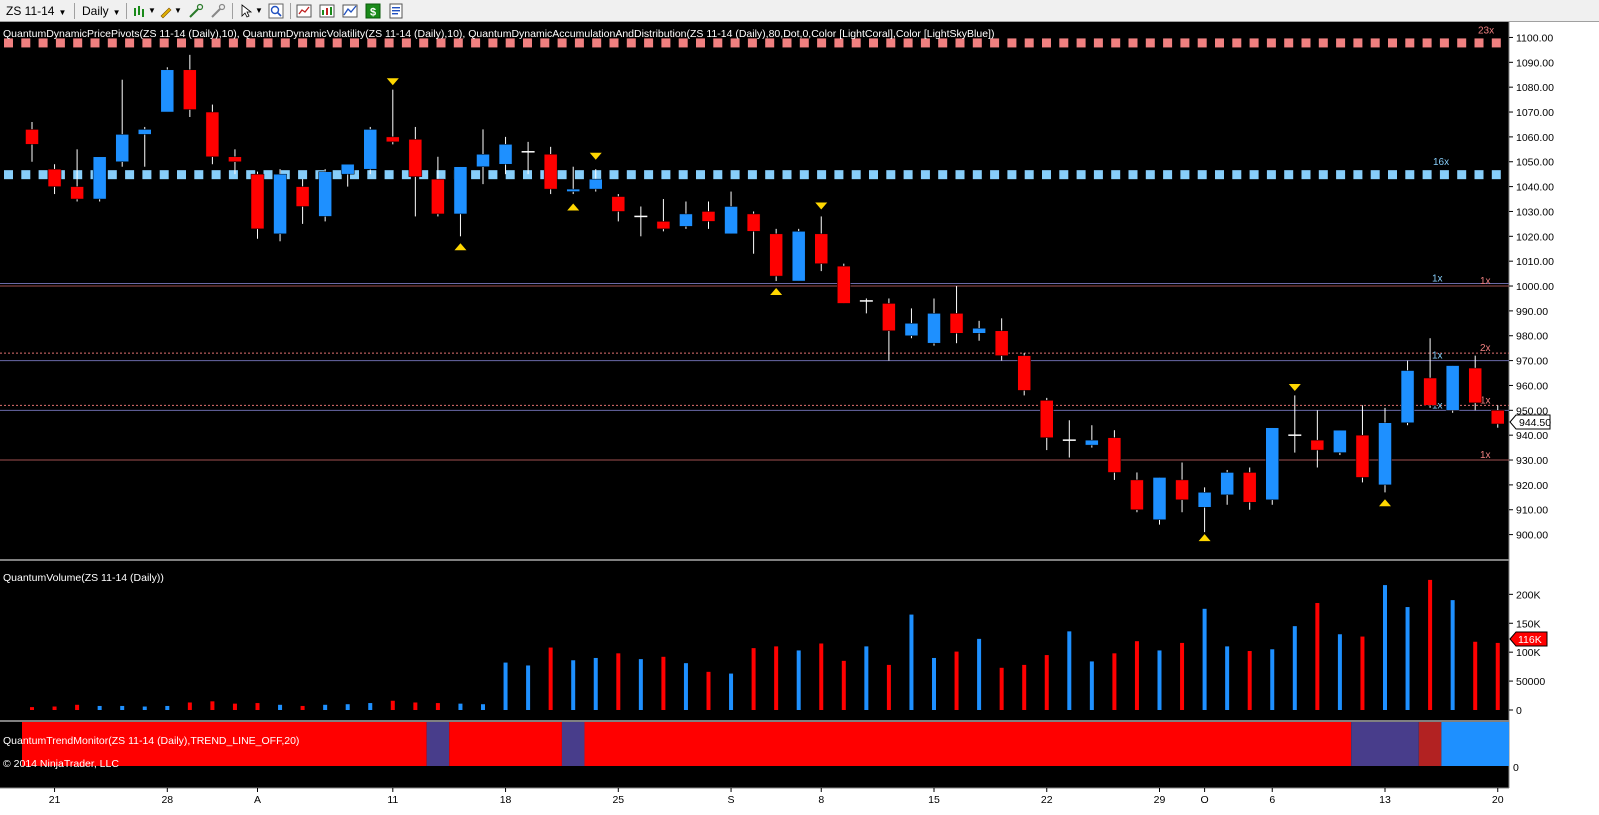 The width and height of the screenshot is (1599, 815). Describe the element at coordinates (140, 11) in the screenshot. I see `bar-style-button` at that location.